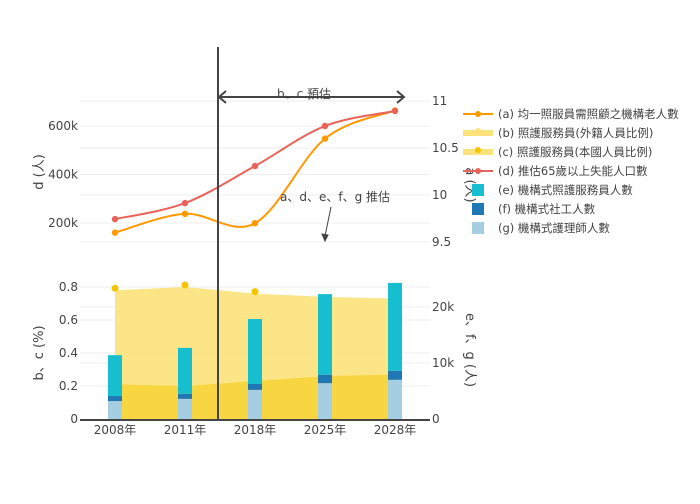  What do you see at coordinates (436, 419) in the screenshot?
I see `bottom-right-tick: 0` at bounding box center [436, 419].